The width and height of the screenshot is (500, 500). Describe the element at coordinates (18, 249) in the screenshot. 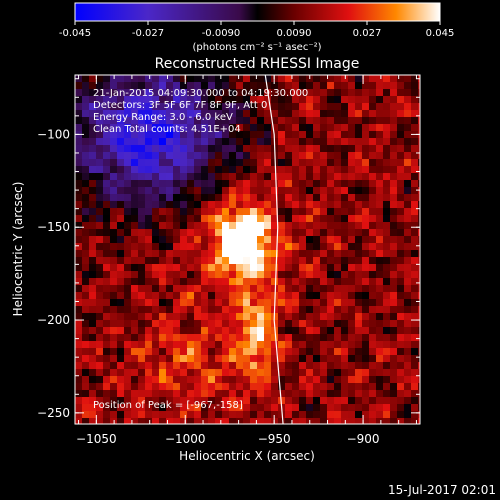

I see `y-axis-label: Heliocentric Y (arcsec)` at that location.